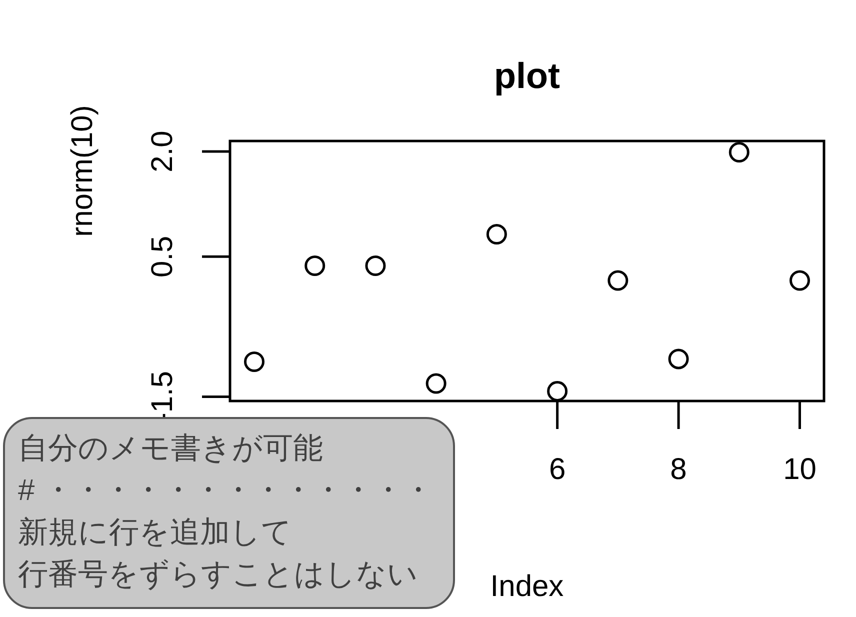 The image size is (856, 617). I want to click on chart-title: plot, so click(527, 75).